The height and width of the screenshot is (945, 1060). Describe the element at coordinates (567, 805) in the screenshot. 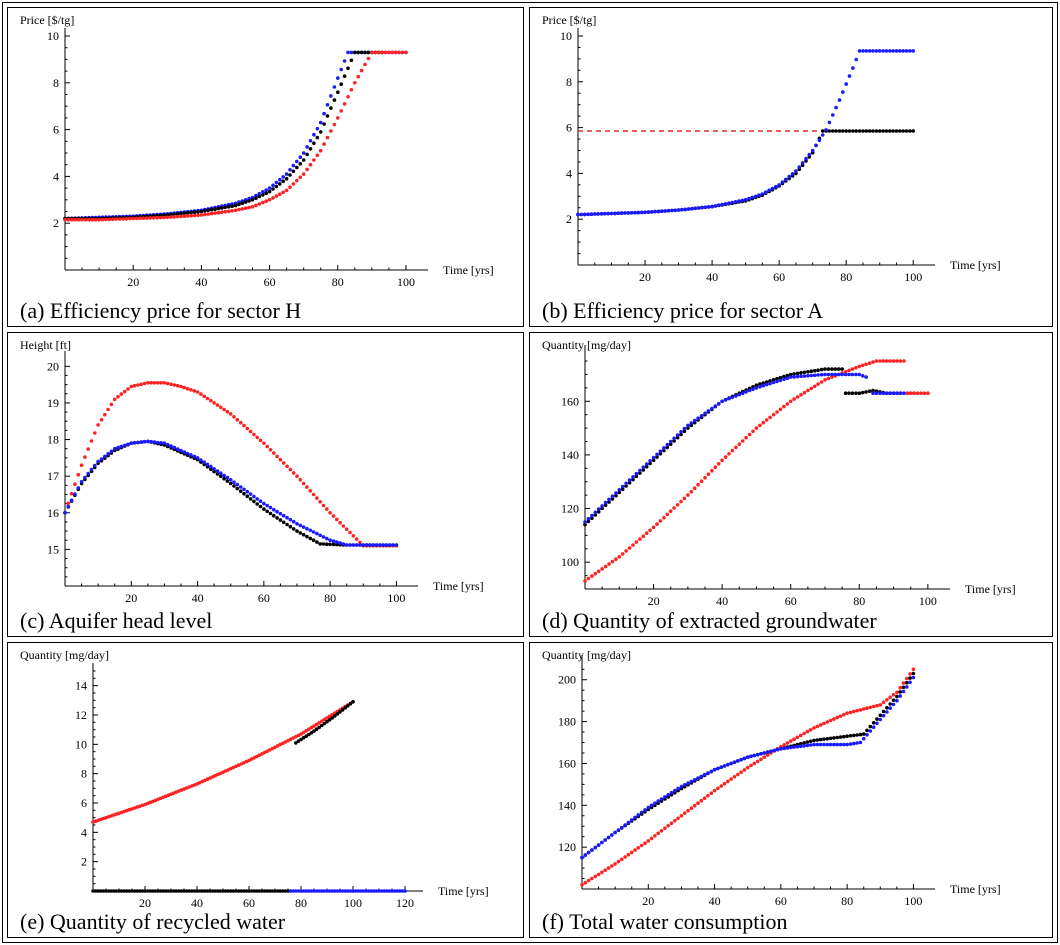

I see `y-tick-label: 140` at that location.